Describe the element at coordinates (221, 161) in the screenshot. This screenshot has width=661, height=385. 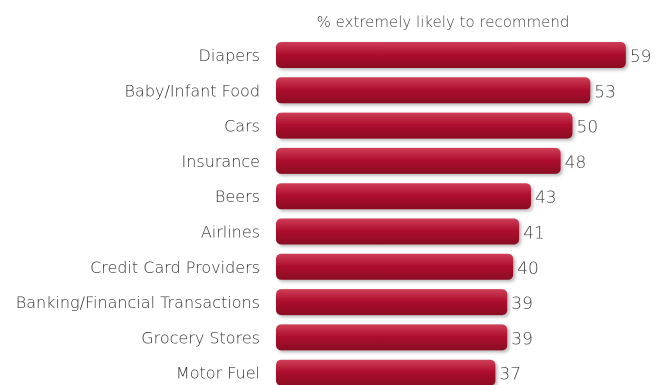
I see `category-label: Insurance` at that location.